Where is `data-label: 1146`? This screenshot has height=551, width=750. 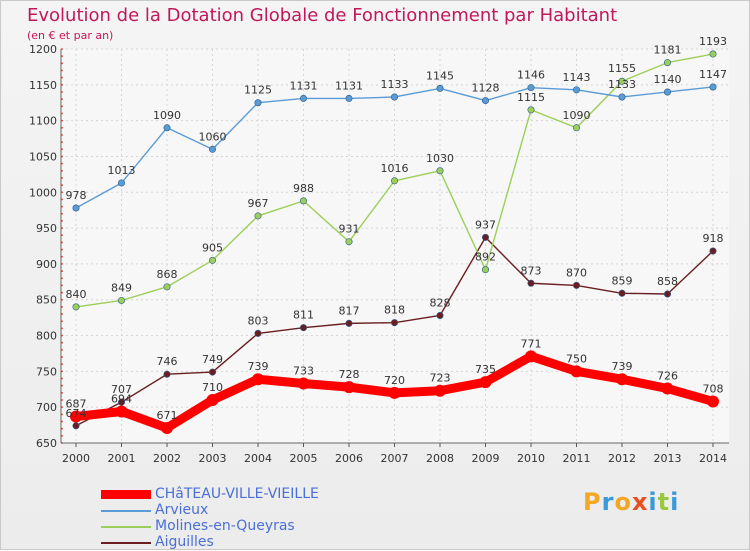
data-label: 1146 is located at coordinates (531, 75).